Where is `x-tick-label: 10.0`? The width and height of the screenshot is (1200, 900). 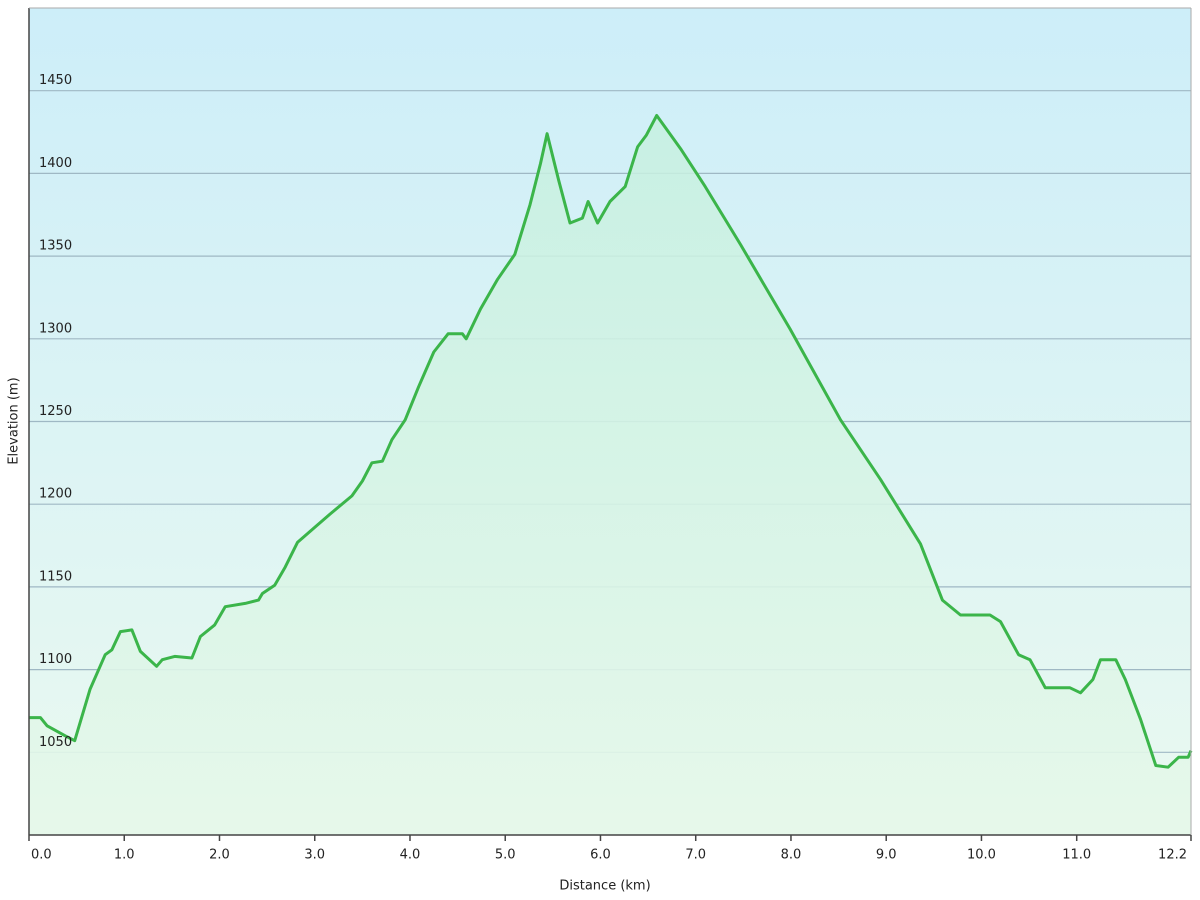
x-tick-label: 10.0 is located at coordinates (981, 855).